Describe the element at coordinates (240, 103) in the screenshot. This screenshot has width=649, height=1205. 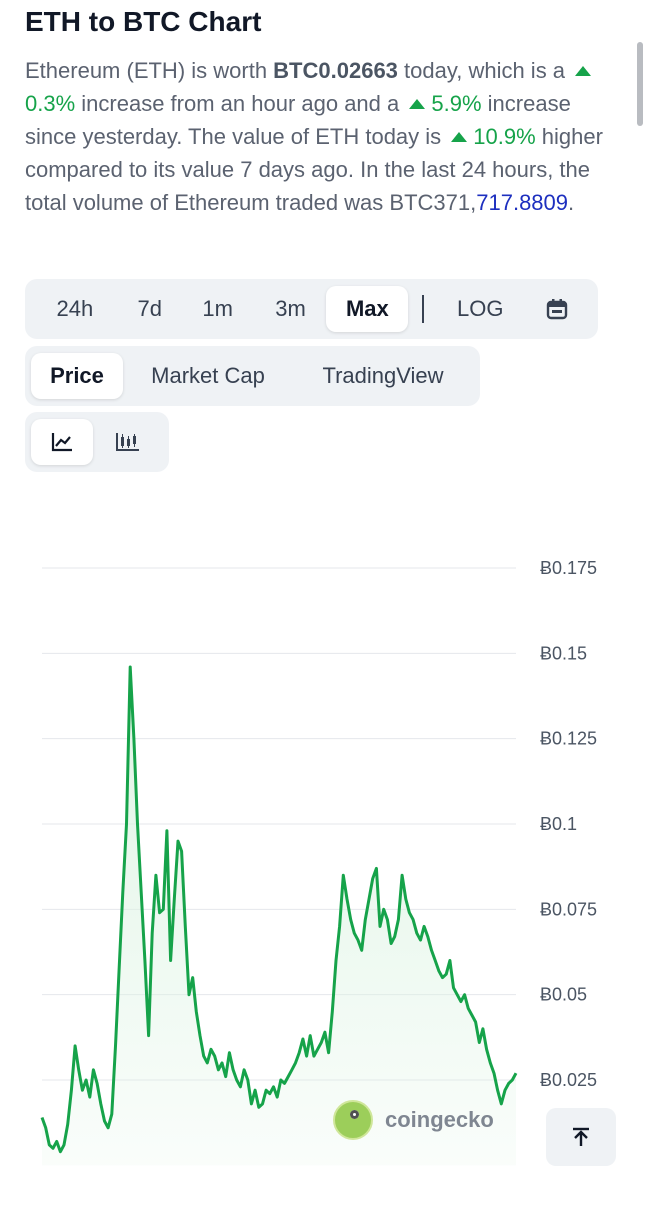
I see `summary-text-3: increase from an hour ago and a` at that location.